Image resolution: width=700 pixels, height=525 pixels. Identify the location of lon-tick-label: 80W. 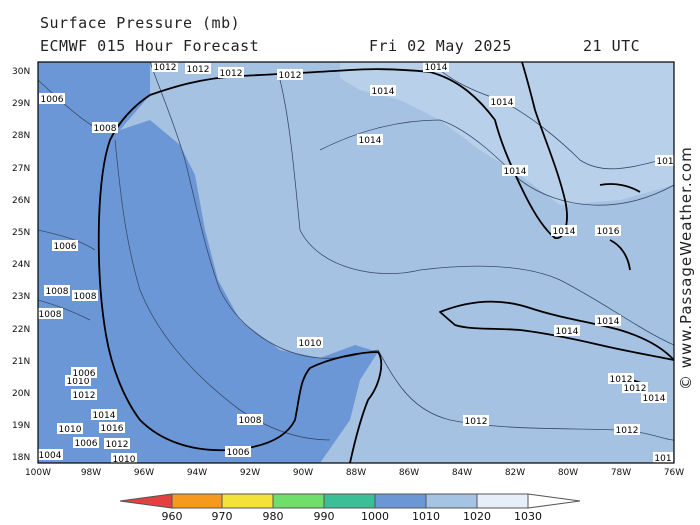
(568, 473).